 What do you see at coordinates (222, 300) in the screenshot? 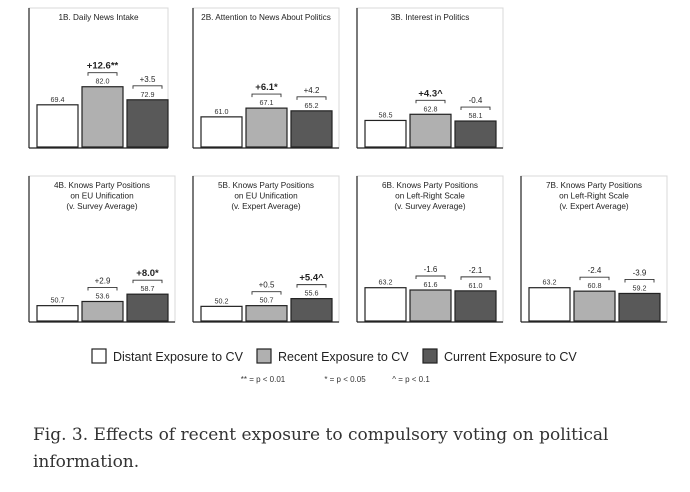
I see `bar-value-label: 50.2` at bounding box center [222, 300].